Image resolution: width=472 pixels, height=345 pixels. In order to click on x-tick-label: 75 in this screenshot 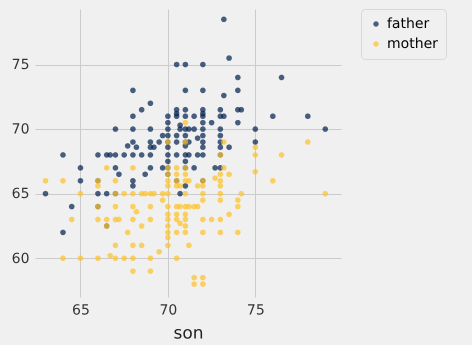, I will do `click(255, 310)`.